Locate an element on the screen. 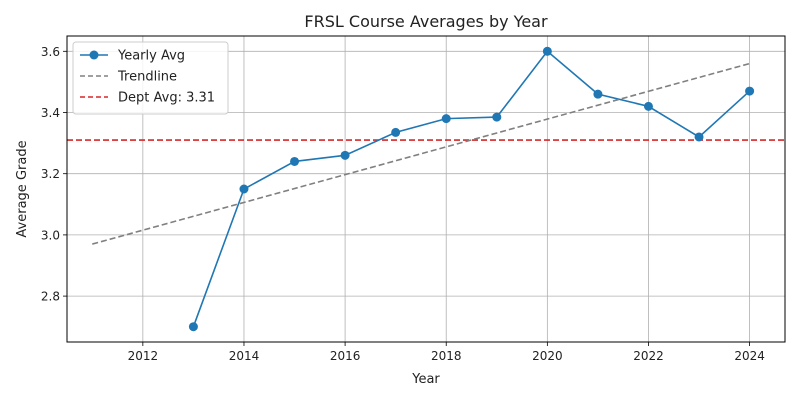 The width and height of the screenshot is (800, 400). x-tick-label: 2014 is located at coordinates (244, 356).